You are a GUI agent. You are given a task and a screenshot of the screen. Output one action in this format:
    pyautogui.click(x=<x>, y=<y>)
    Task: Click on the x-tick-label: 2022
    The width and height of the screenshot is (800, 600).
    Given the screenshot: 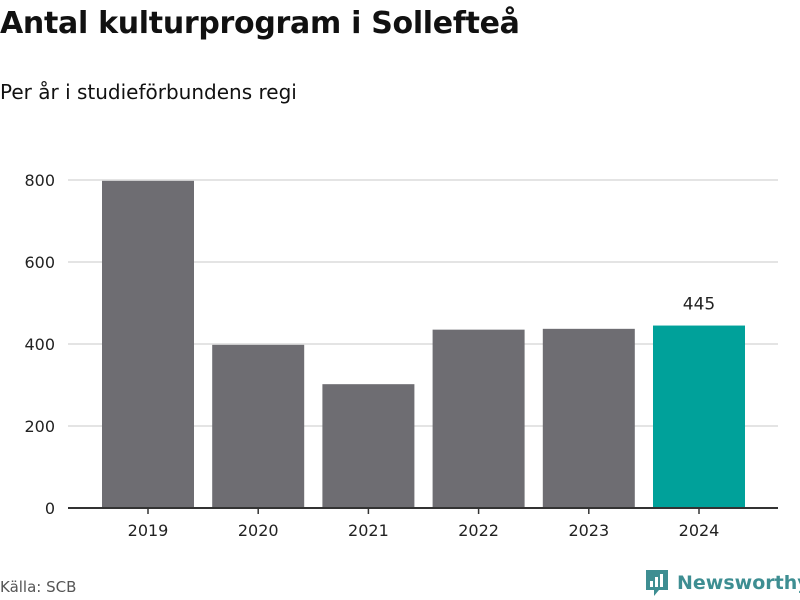 What is the action you would take?
    pyautogui.click(x=478, y=530)
    